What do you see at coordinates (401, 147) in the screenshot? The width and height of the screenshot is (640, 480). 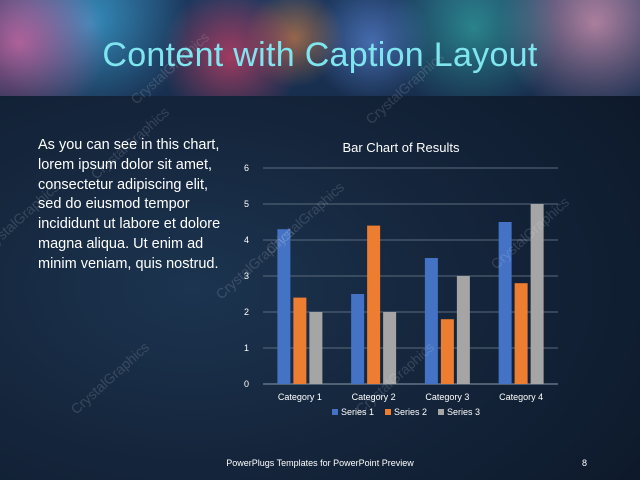 I see `chart-title: Bar Chart of Results` at bounding box center [401, 147].